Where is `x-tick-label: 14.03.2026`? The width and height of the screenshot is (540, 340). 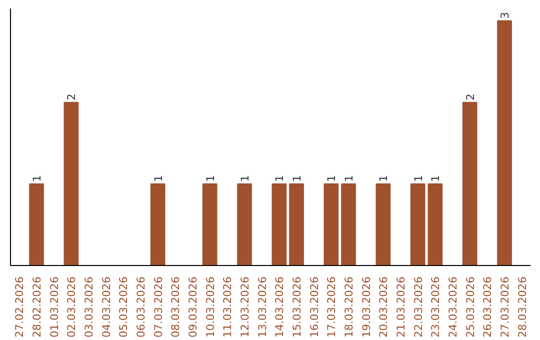
x-tick-label: 14.03.2026 is located at coordinates (279, 307).